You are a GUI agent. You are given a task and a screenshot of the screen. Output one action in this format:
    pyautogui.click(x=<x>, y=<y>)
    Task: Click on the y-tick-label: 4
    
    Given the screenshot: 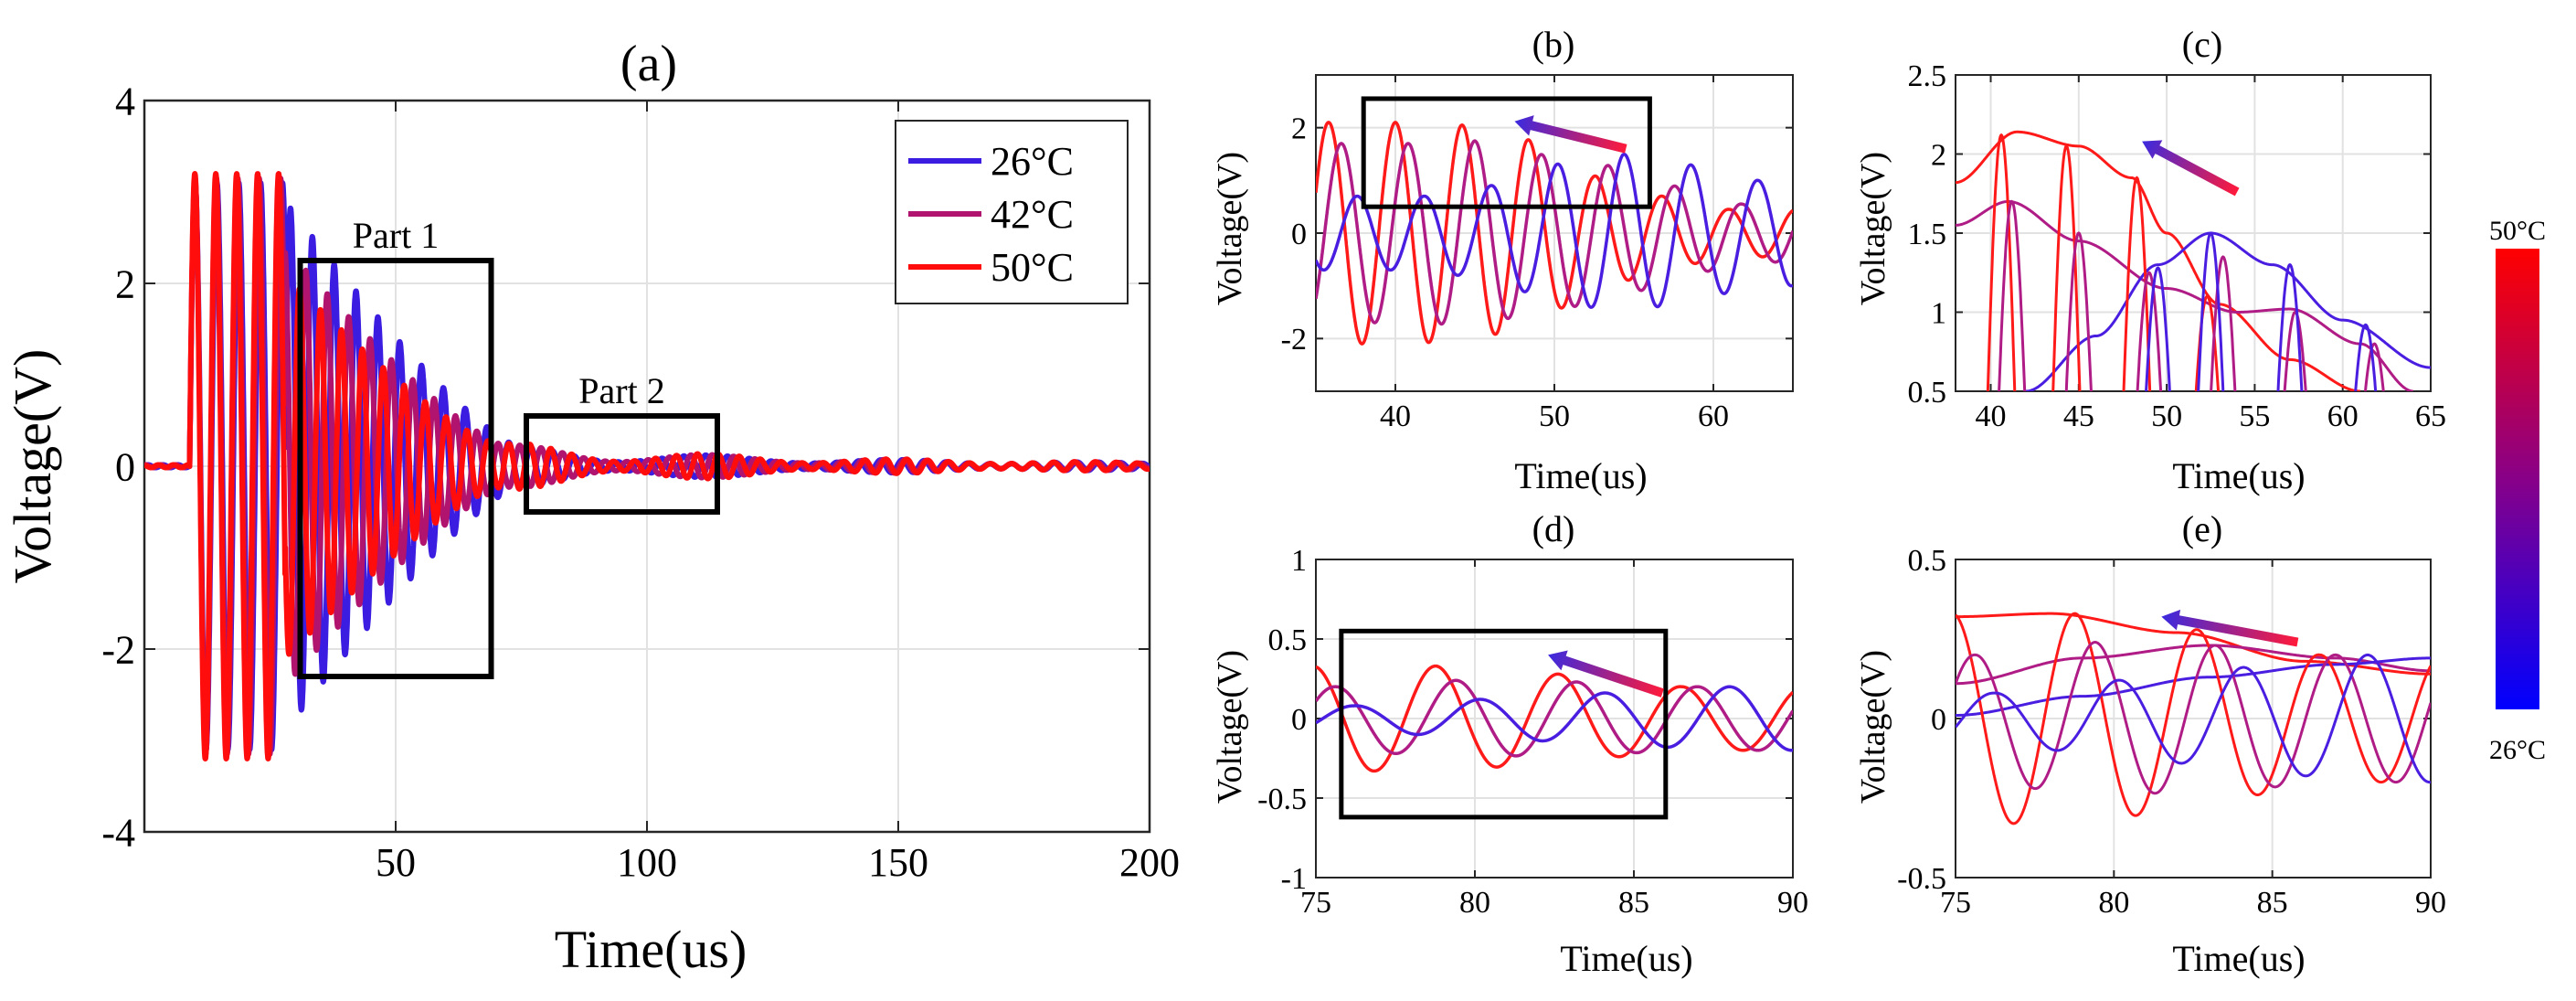 What is the action you would take?
    pyautogui.click(x=125, y=101)
    